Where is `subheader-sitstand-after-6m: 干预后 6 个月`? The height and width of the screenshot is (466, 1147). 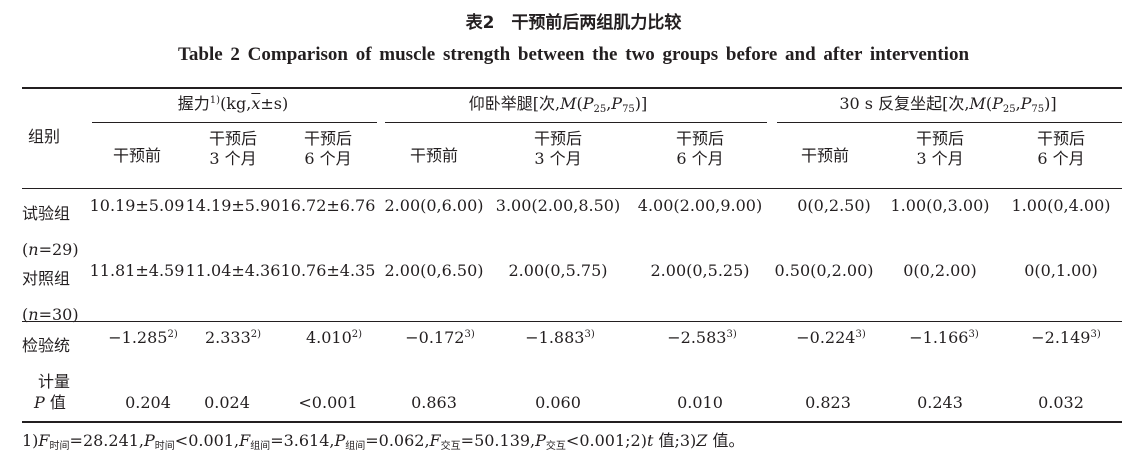 subheader-sitstand-after-6m: 干预后 6 个月 is located at coordinates (1061, 148).